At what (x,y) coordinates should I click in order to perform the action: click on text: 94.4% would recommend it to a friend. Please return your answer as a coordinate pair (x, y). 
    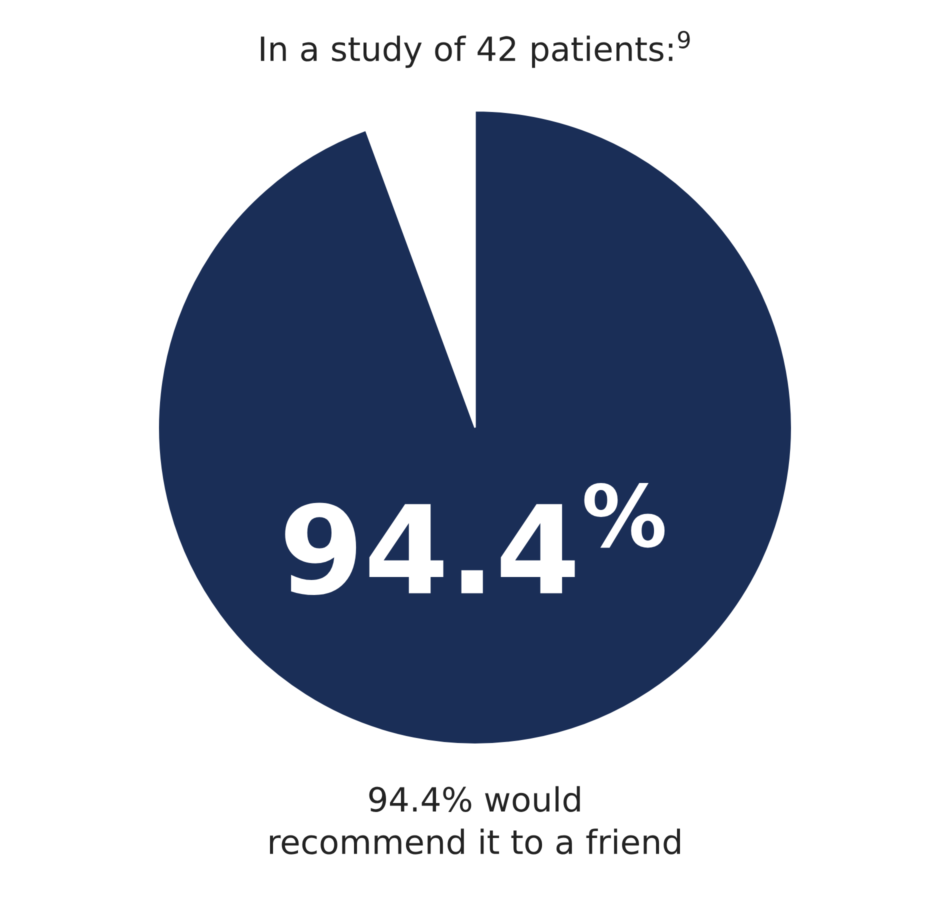
    Looking at the image, I should click on (475, 820).